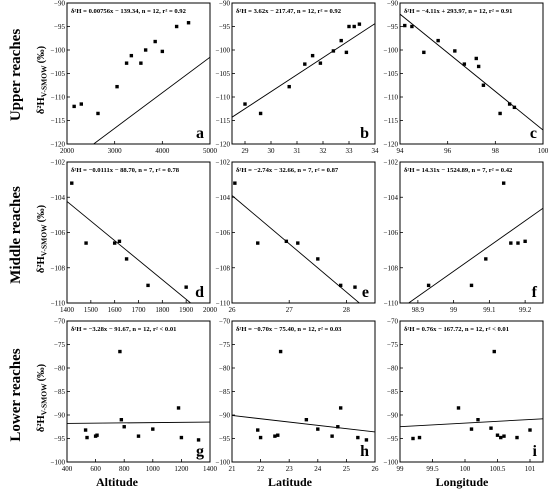  Describe the element at coordinates (391, 51) in the screenshot. I see `y-tick-label: −100` at that location.